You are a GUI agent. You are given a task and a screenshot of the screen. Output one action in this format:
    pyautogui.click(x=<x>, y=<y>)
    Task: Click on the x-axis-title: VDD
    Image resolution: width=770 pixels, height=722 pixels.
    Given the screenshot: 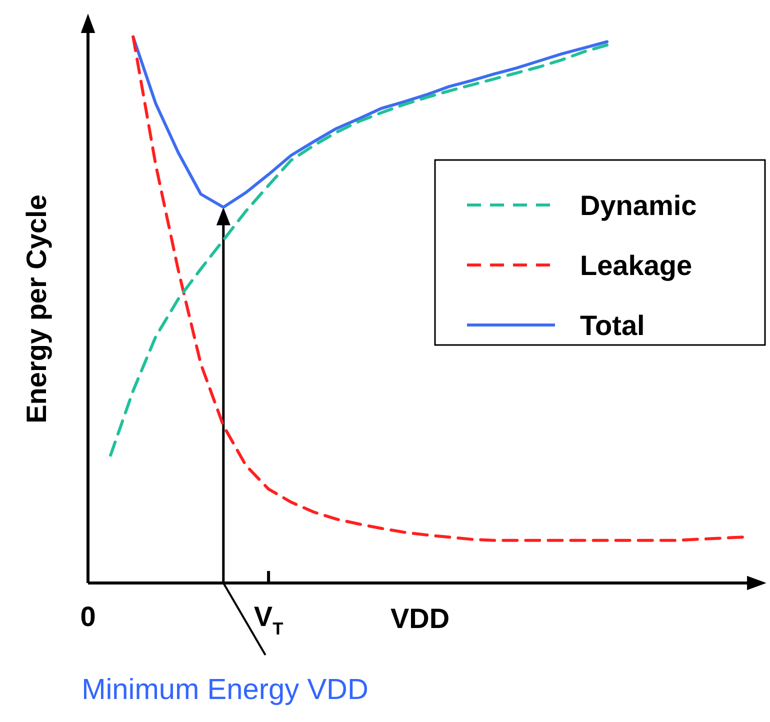 What is the action you would take?
    pyautogui.click(x=420, y=618)
    